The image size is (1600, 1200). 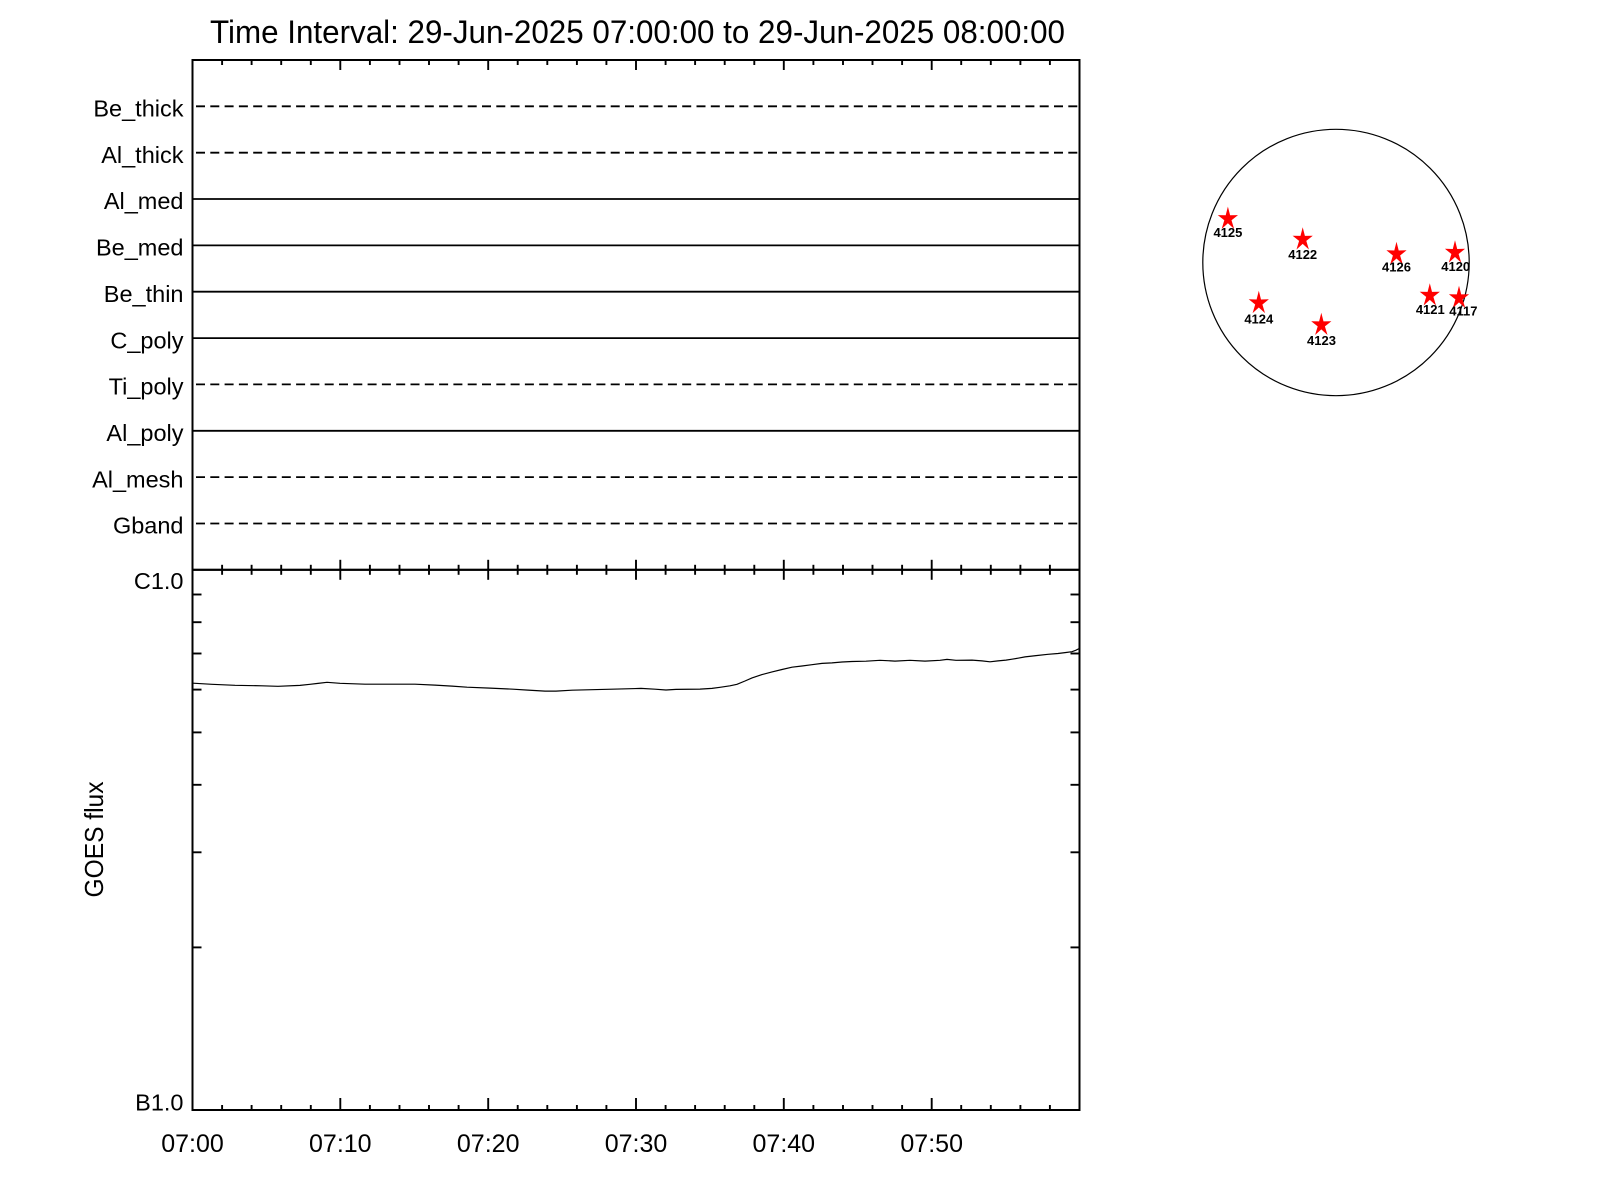 I want to click on svg-text: 07:20, so click(x=488, y=1144).